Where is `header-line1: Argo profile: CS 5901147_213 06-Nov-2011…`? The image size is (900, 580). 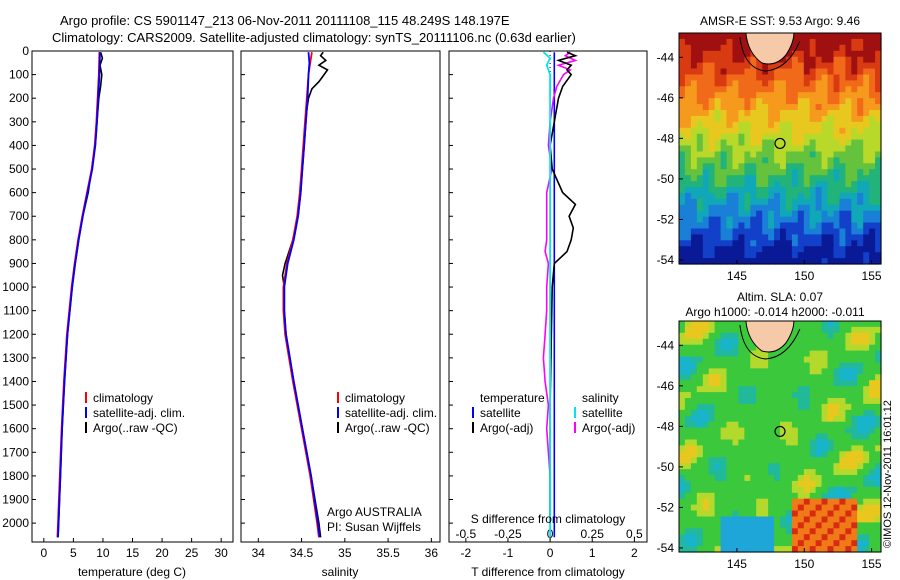
header-line1: Argo profile: CS 5901147_213 06-Nov-2011… is located at coordinates (285, 20).